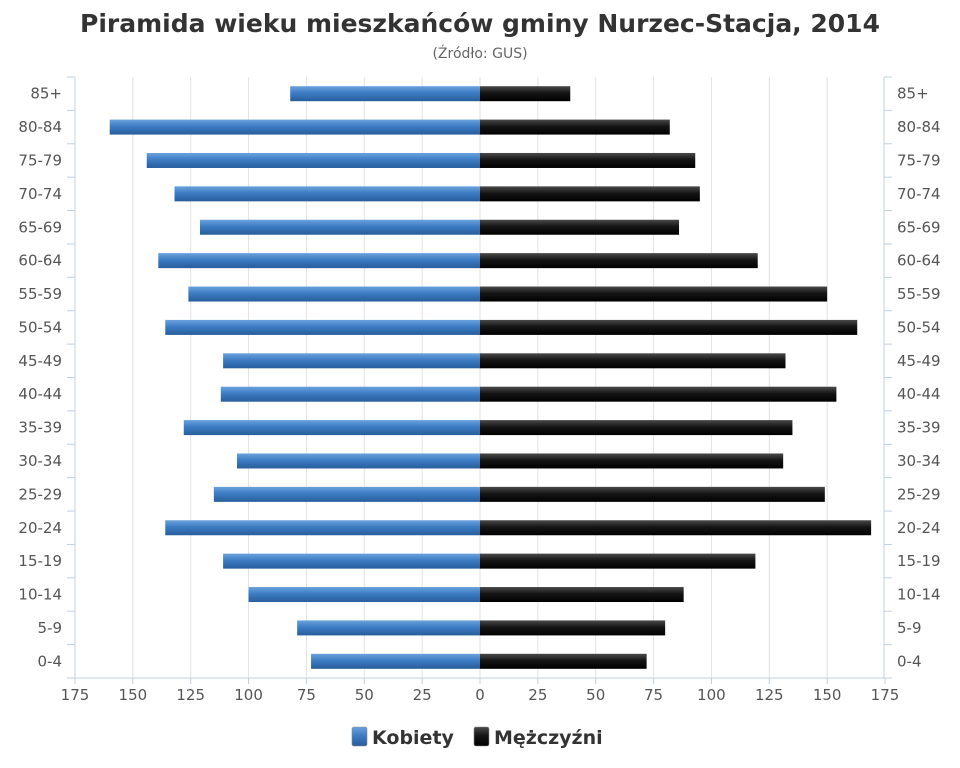 This screenshot has width=960, height=768. I want to click on legend: Kobiety Mężczyźni, so click(477, 737).